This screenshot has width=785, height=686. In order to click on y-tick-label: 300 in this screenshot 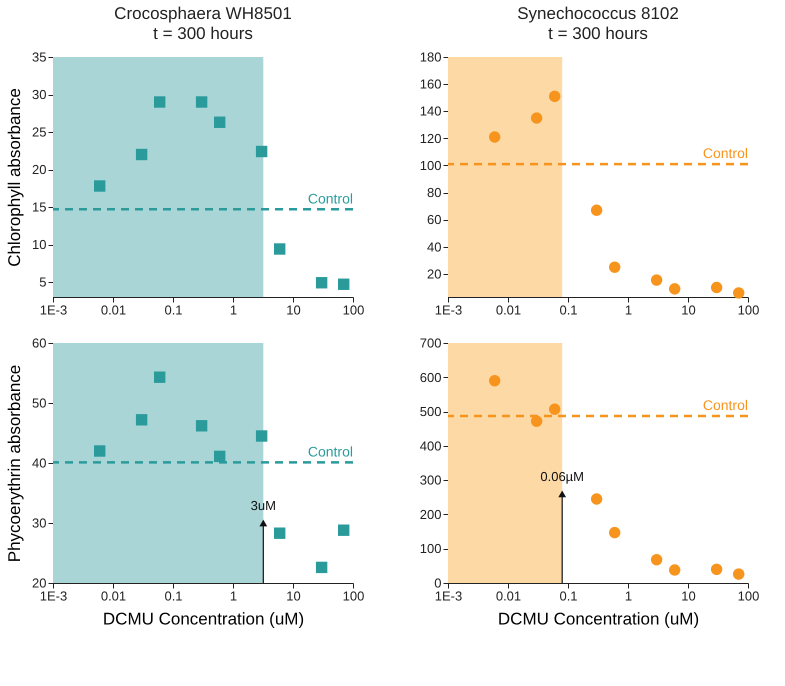, I will do `click(431, 480)`.